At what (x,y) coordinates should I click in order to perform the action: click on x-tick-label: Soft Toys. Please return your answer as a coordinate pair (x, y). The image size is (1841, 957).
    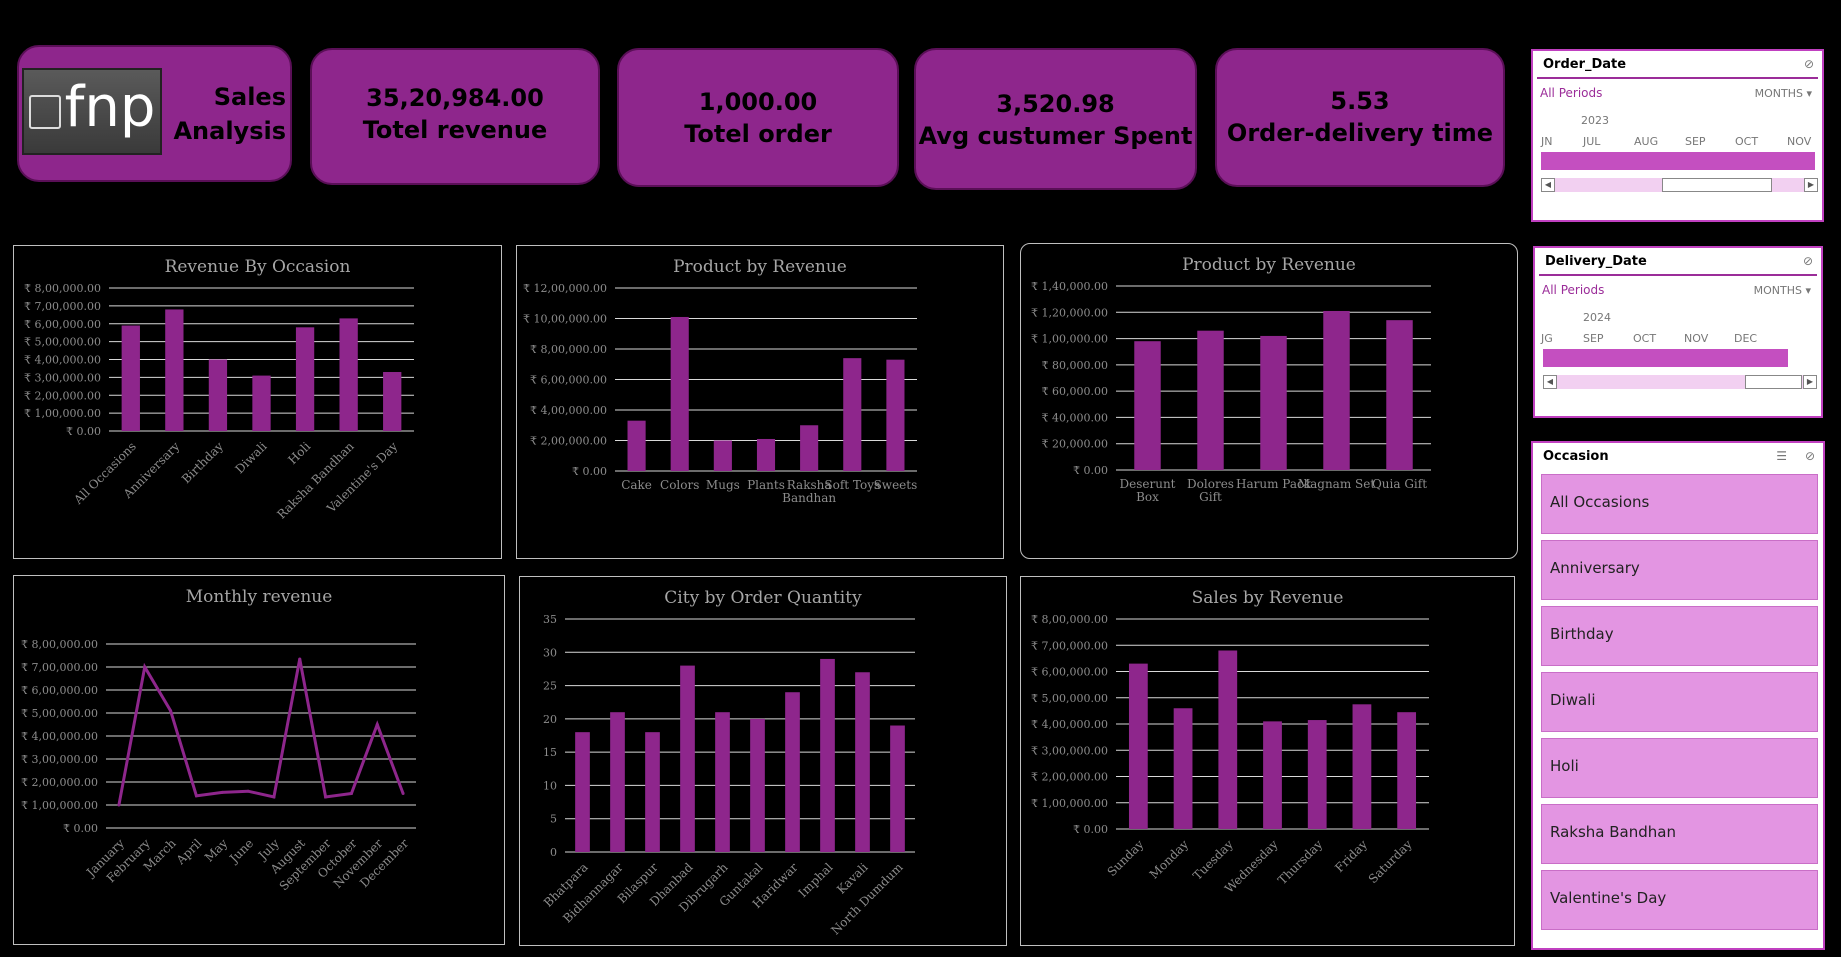
    Looking at the image, I should click on (852, 485).